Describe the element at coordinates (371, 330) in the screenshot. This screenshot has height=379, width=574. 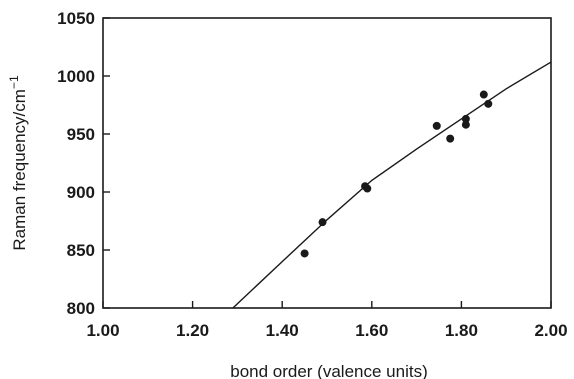
I see `x-tick-label: 1.60` at that location.